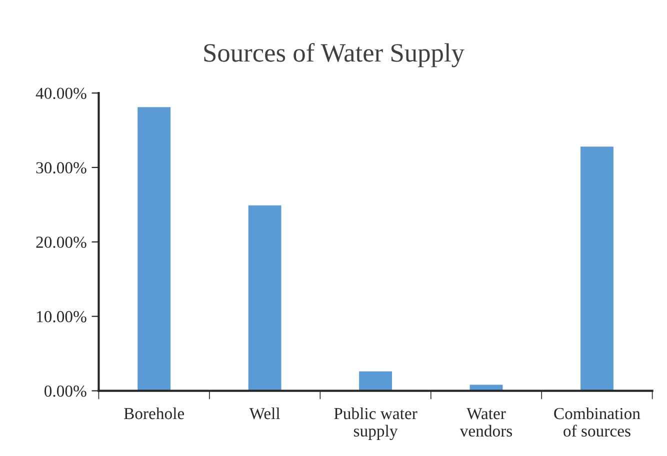 The height and width of the screenshot is (456, 667). What do you see at coordinates (264, 413) in the screenshot?
I see `x-tick-label: Well` at bounding box center [264, 413].